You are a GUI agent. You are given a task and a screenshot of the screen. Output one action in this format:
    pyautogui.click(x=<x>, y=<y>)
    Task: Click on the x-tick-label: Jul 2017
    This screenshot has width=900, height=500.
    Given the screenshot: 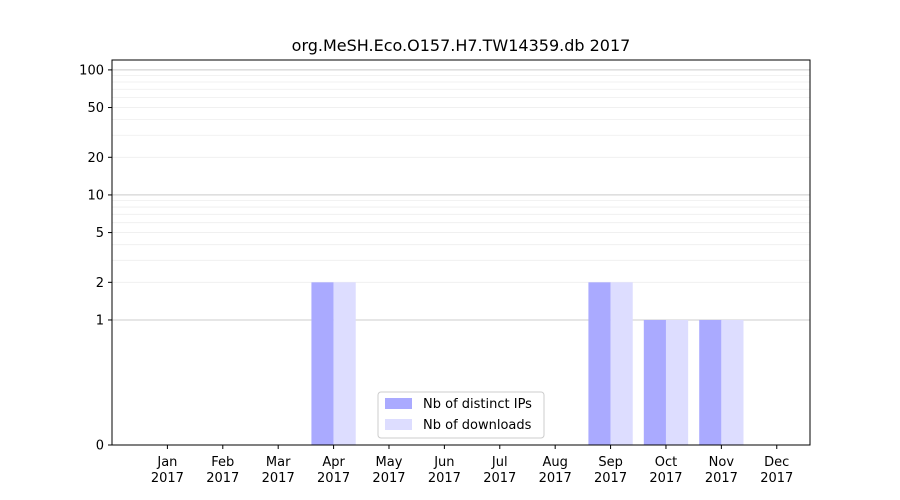 What is the action you would take?
    pyautogui.click(x=499, y=470)
    